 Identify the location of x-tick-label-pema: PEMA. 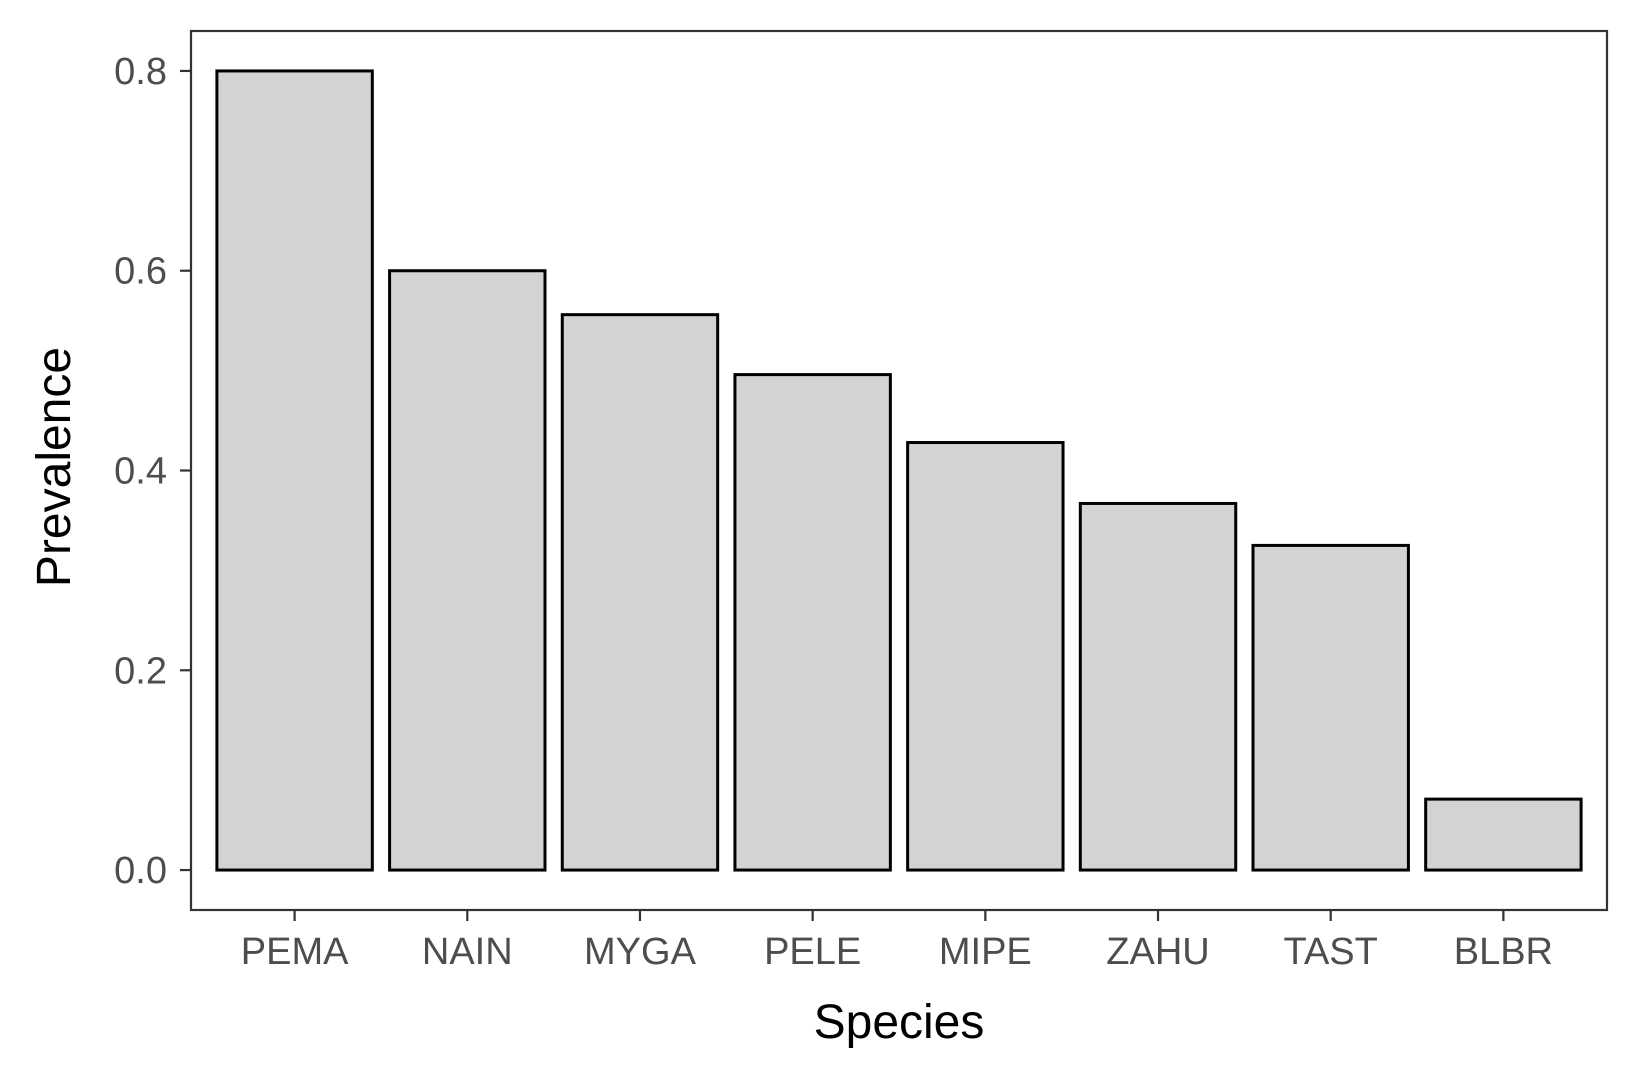
(295, 952).